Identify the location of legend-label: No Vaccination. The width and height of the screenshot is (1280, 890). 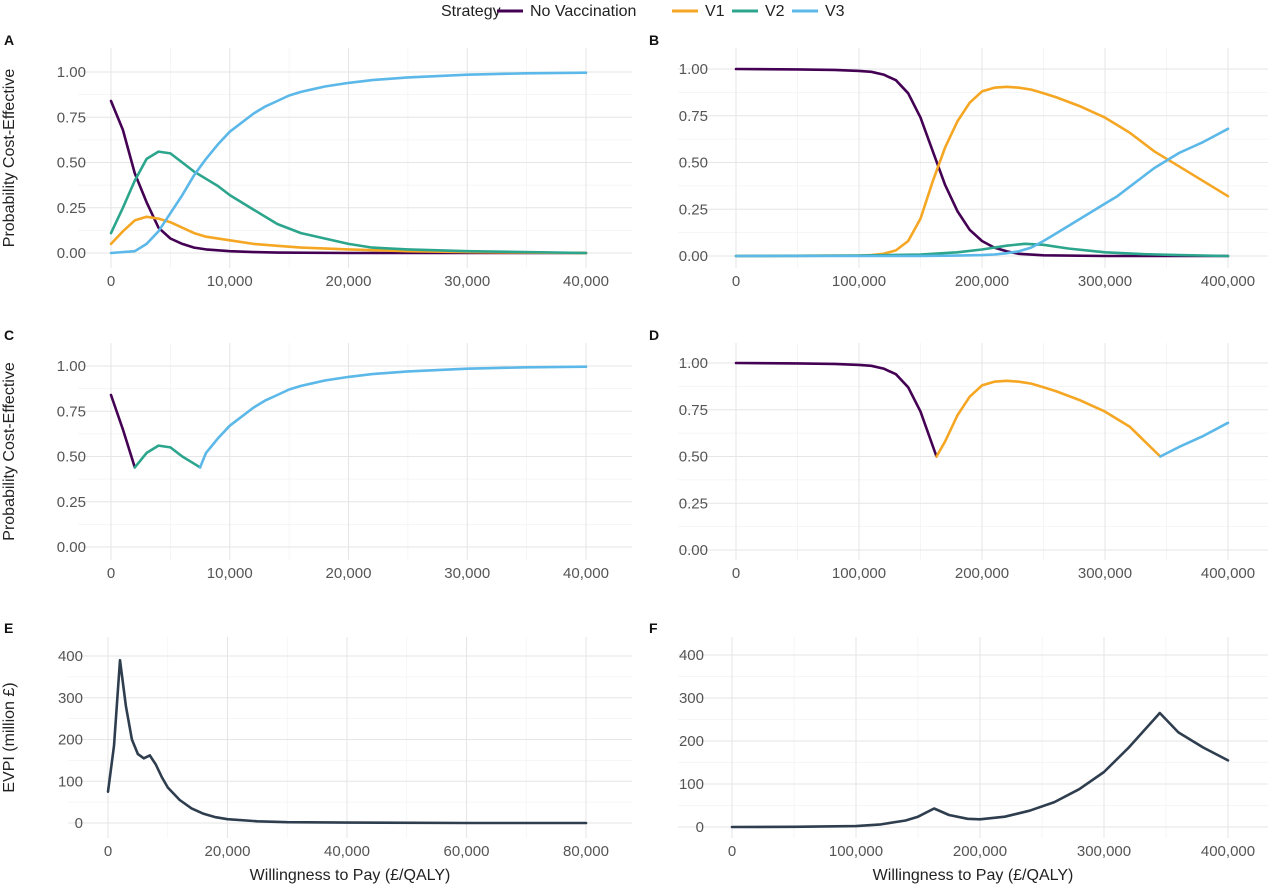
(583, 11).